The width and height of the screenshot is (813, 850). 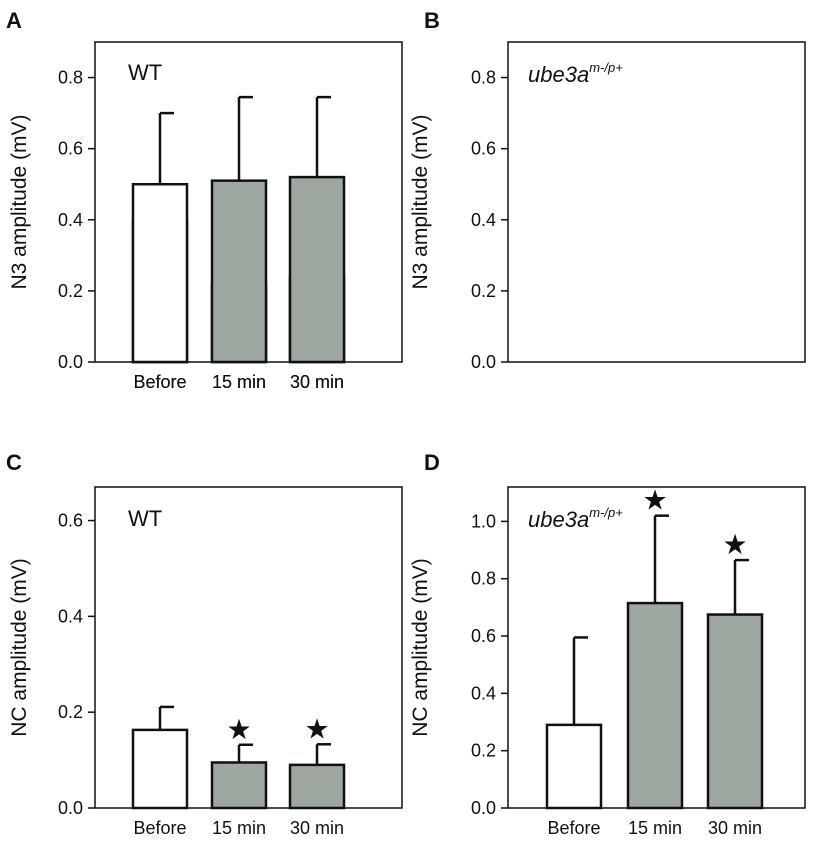 I want to click on panel-a-group-name: WT, so click(x=145, y=72).